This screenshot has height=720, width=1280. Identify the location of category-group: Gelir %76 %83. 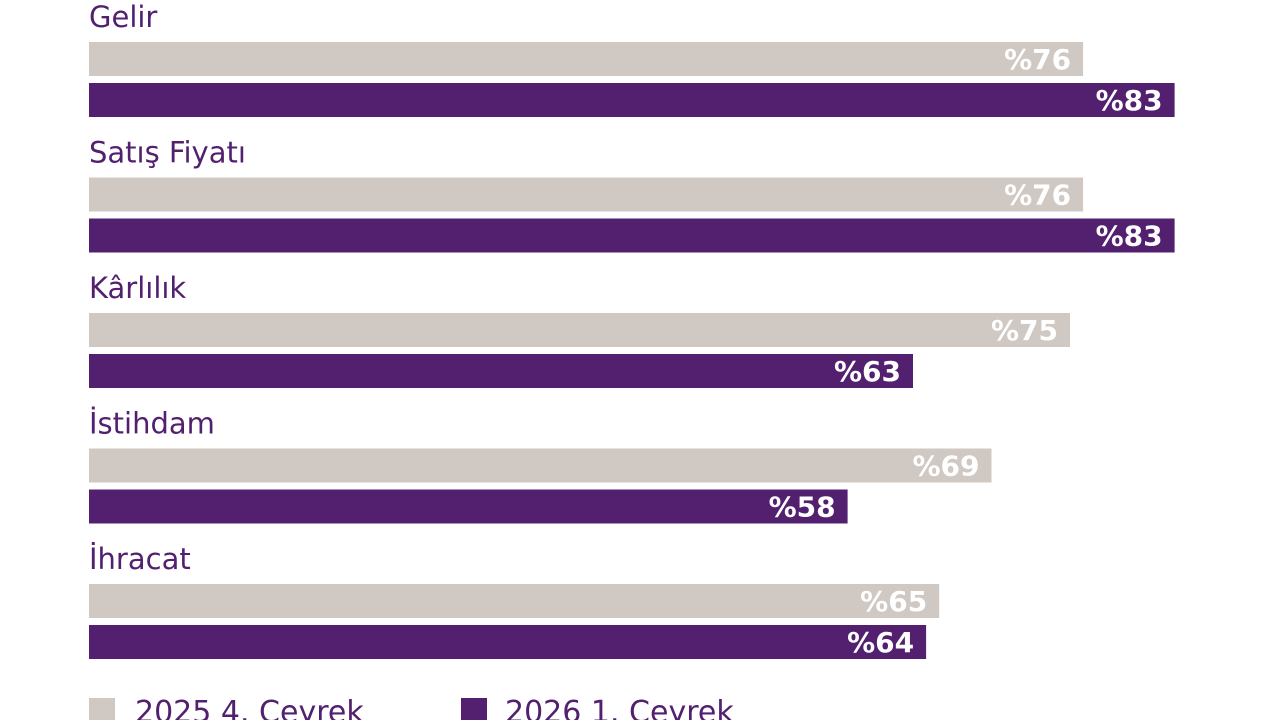
(632, 58).